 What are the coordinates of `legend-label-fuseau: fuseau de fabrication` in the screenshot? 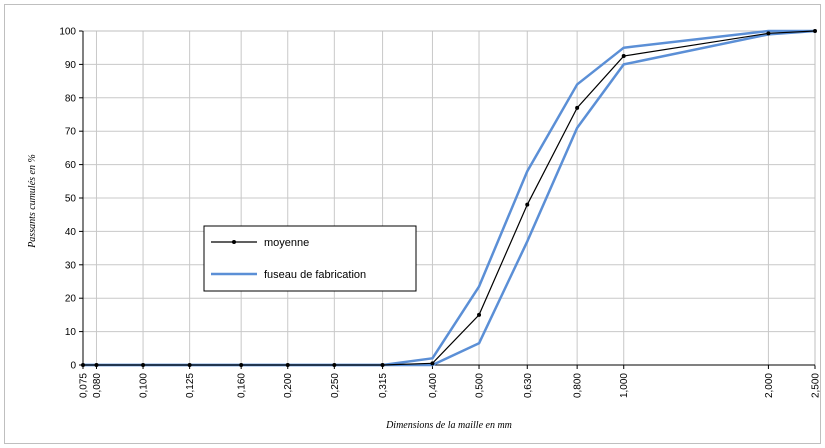 It's located at (315, 275).